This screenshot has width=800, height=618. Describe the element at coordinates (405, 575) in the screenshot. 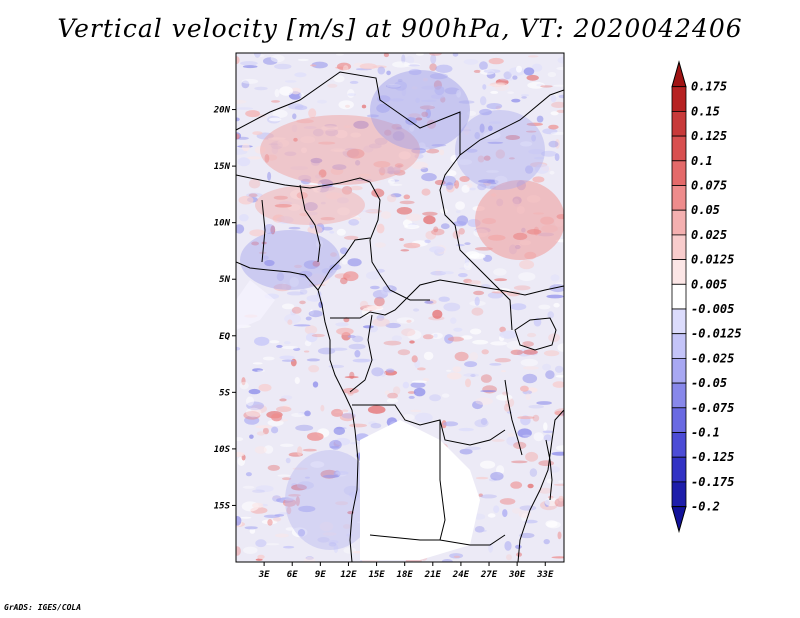

I see `lon-tick-label: 18E` at that location.